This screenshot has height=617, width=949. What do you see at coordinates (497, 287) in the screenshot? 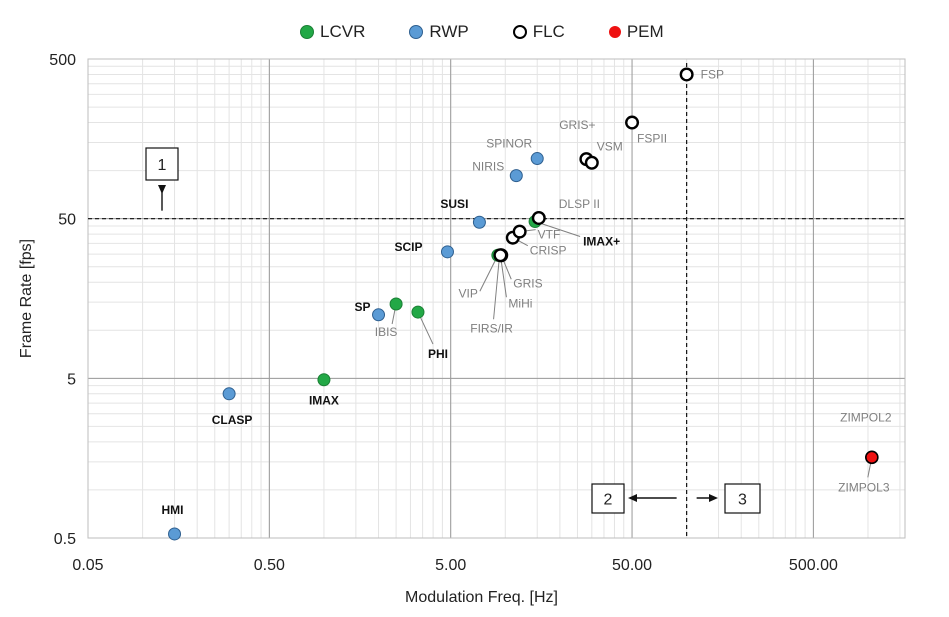
I see `leader-firs-ir` at bounding box center [497, 287].